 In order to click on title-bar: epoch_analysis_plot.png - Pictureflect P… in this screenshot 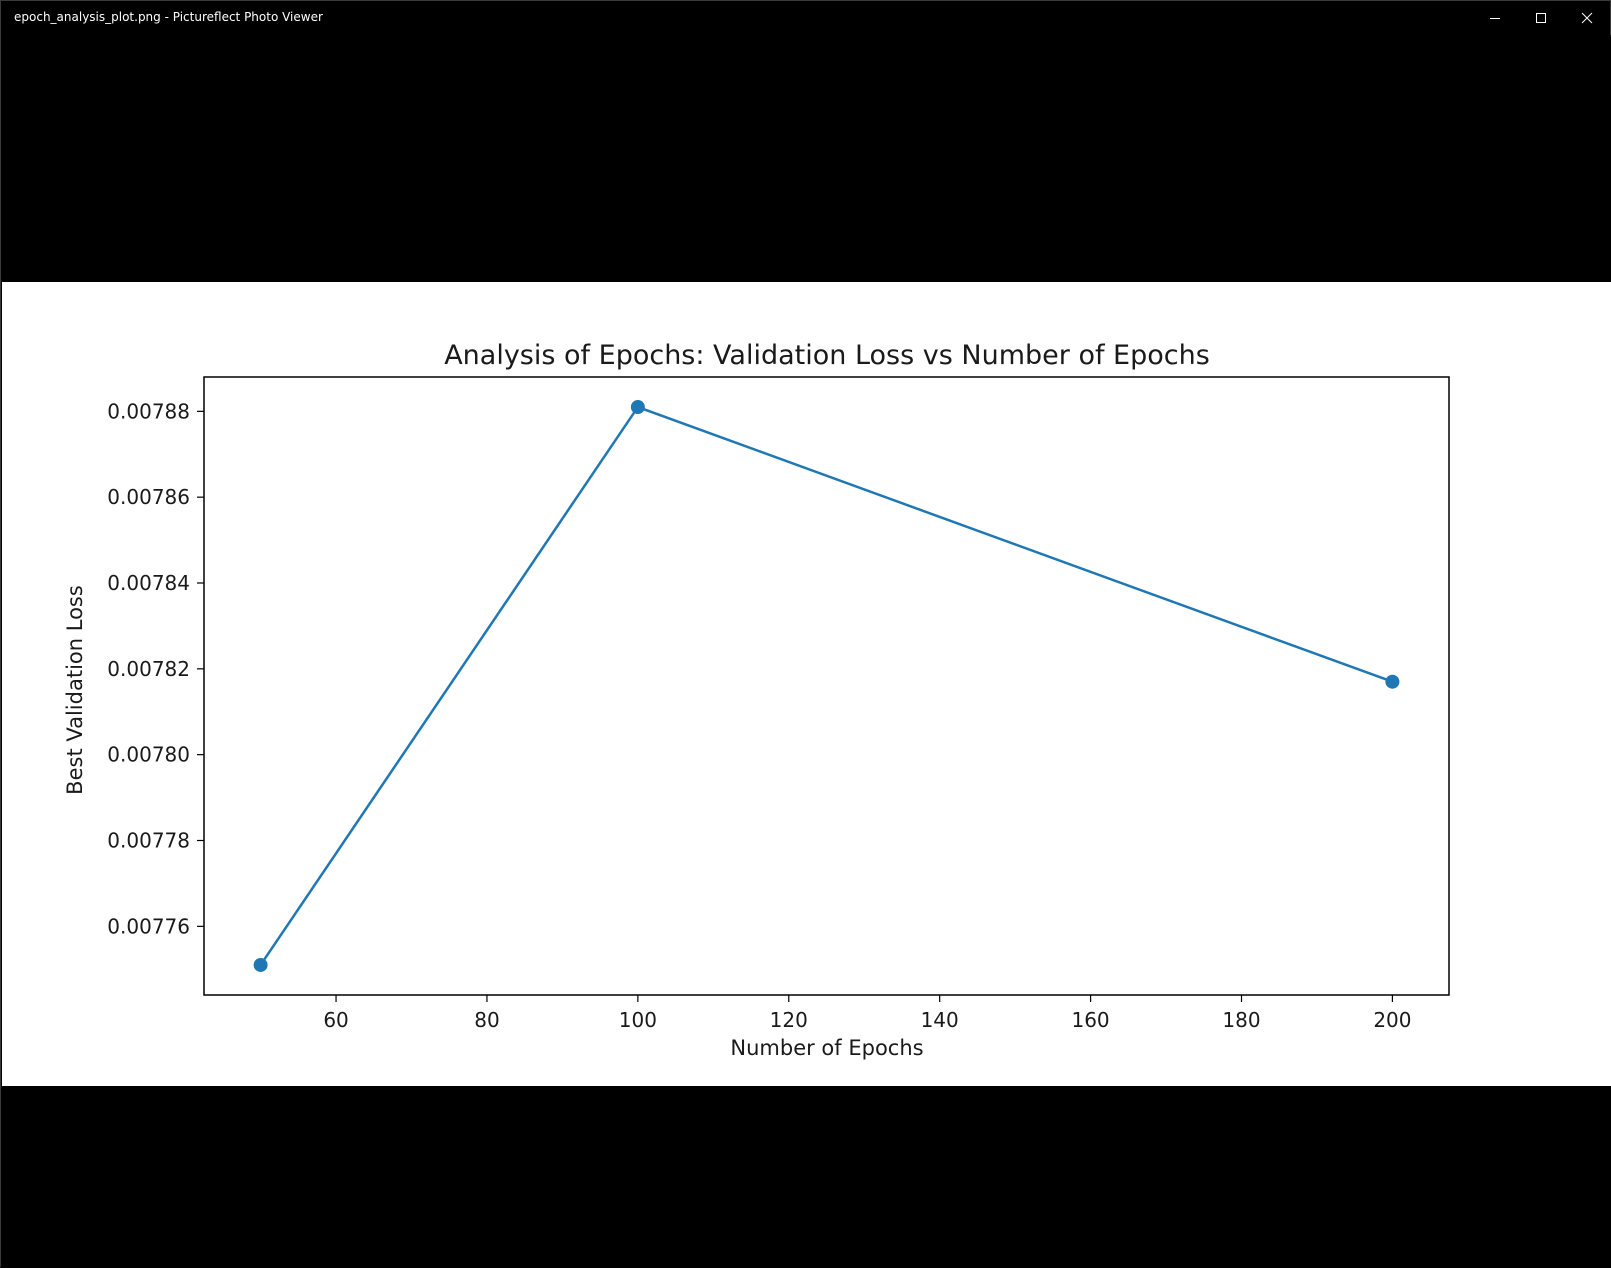, I will do `click(805, 18)`.